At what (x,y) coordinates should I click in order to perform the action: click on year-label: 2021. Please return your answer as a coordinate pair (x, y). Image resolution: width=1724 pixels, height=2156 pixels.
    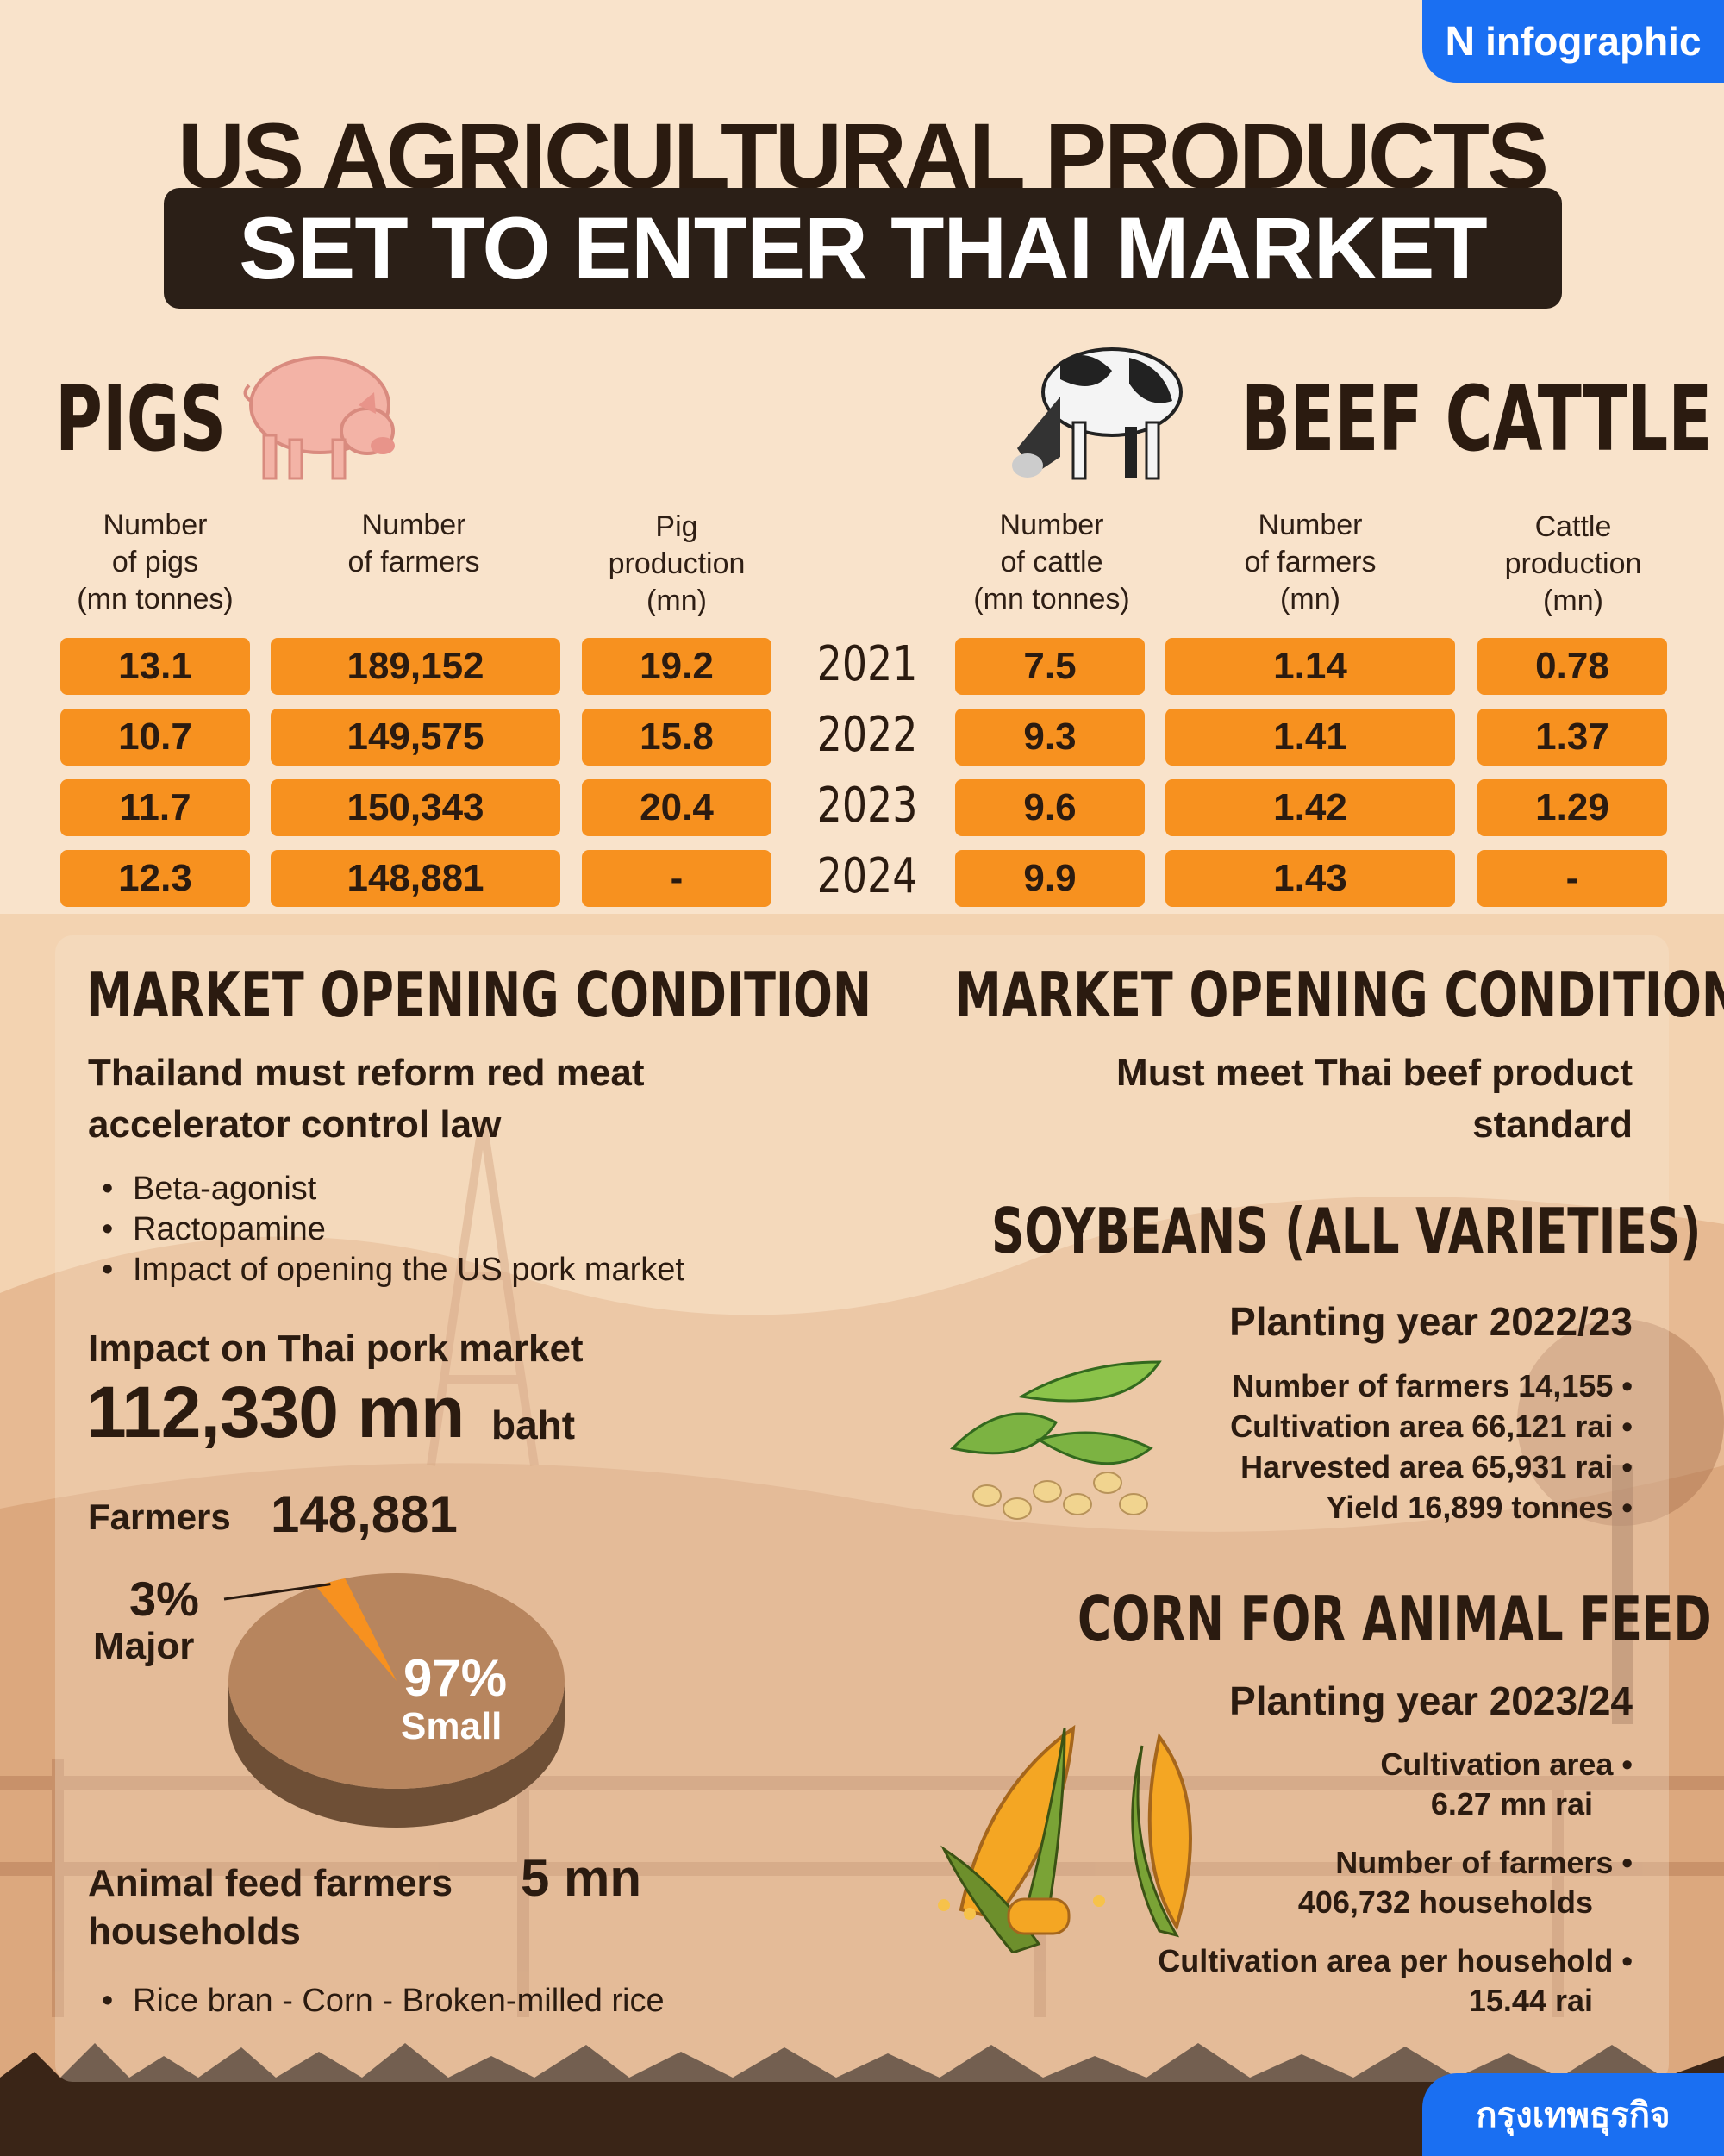
    Looking at the image, I should click on (867, 664).